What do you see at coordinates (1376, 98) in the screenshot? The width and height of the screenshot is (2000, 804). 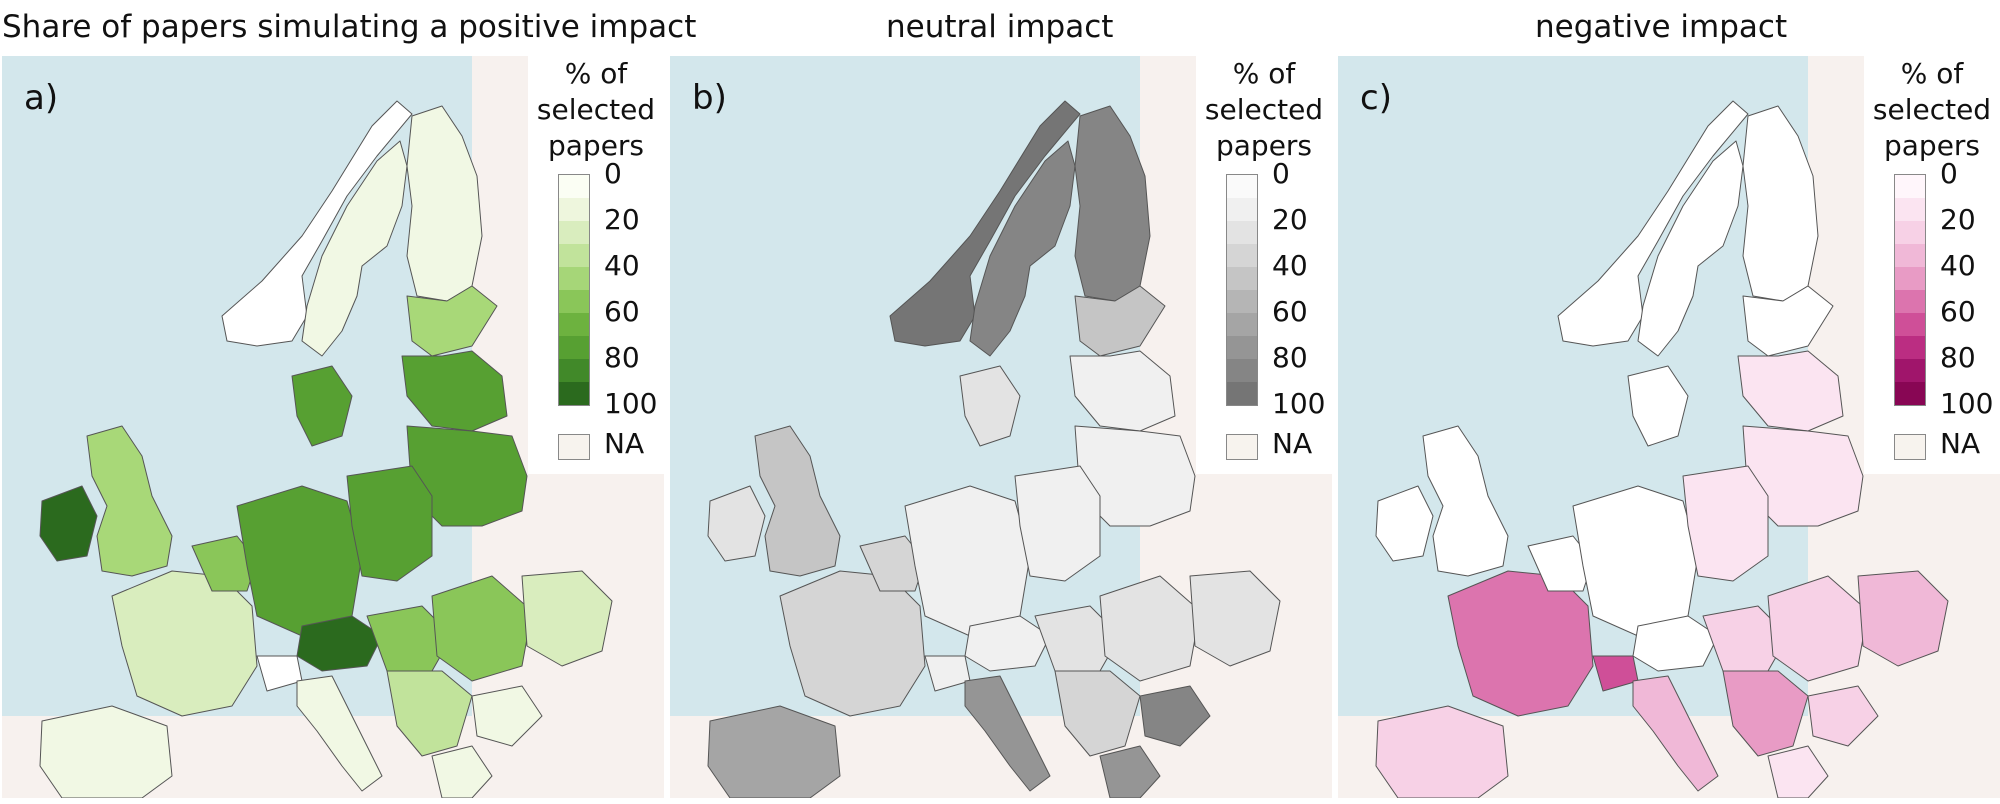 I see `panel-letter-c: c)` at bounding box center [1376, 98].